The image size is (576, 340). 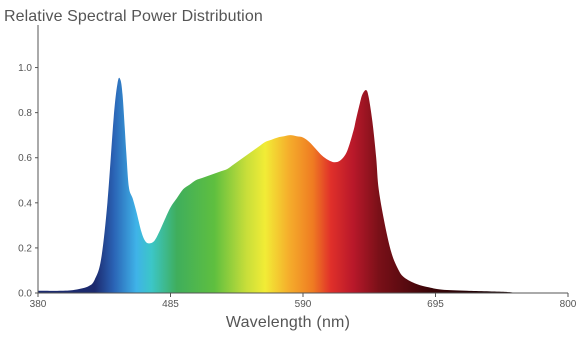 What do you see at coordinates (25, 68) in the screenshot?
I see `y-tick-label: 1.0` at bounding box center [25, 68].